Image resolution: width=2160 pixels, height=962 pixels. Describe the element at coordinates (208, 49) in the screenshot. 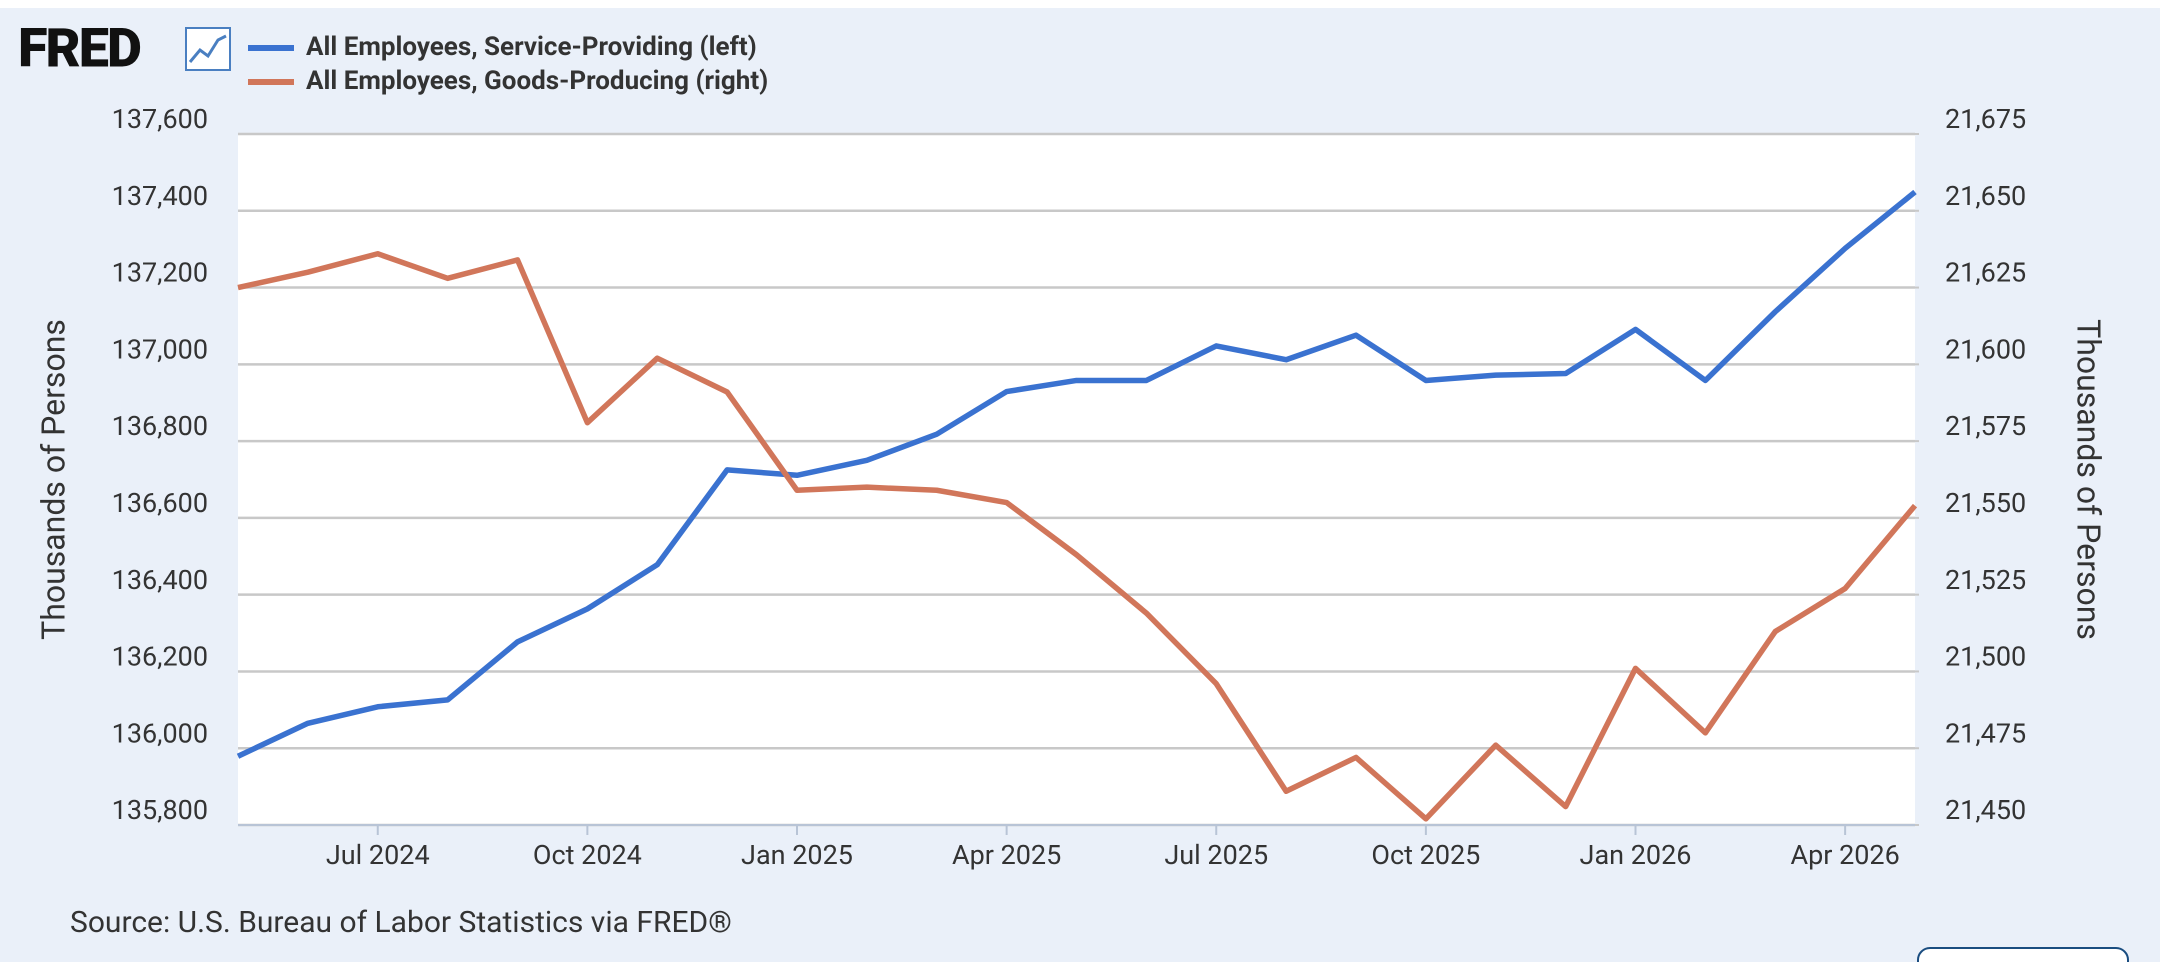

I see `logo-icon` at that location.